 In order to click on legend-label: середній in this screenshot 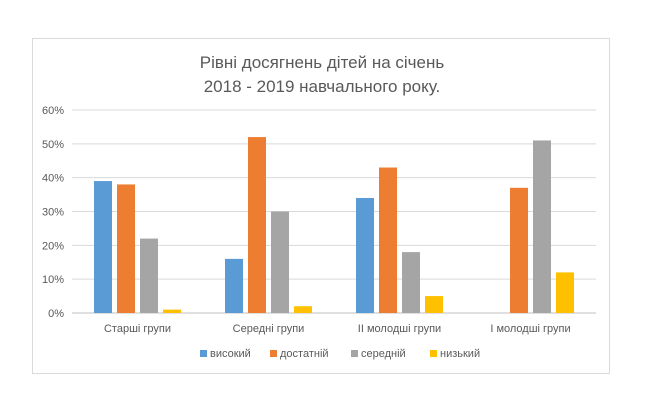, I will do `click(383, 354)`.